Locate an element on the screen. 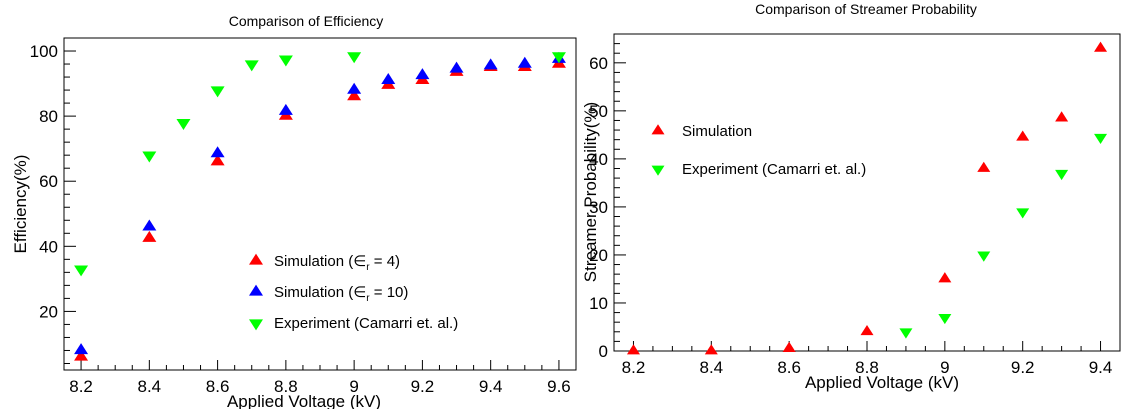 The image size is (1129, 414). legend-entry: Simulation (∈r = 10) is located at coordinates (328, 294).